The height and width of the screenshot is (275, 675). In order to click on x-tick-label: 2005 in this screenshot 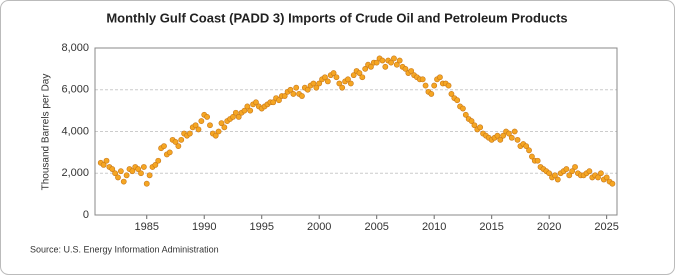, I will do `click(376, 227)`.